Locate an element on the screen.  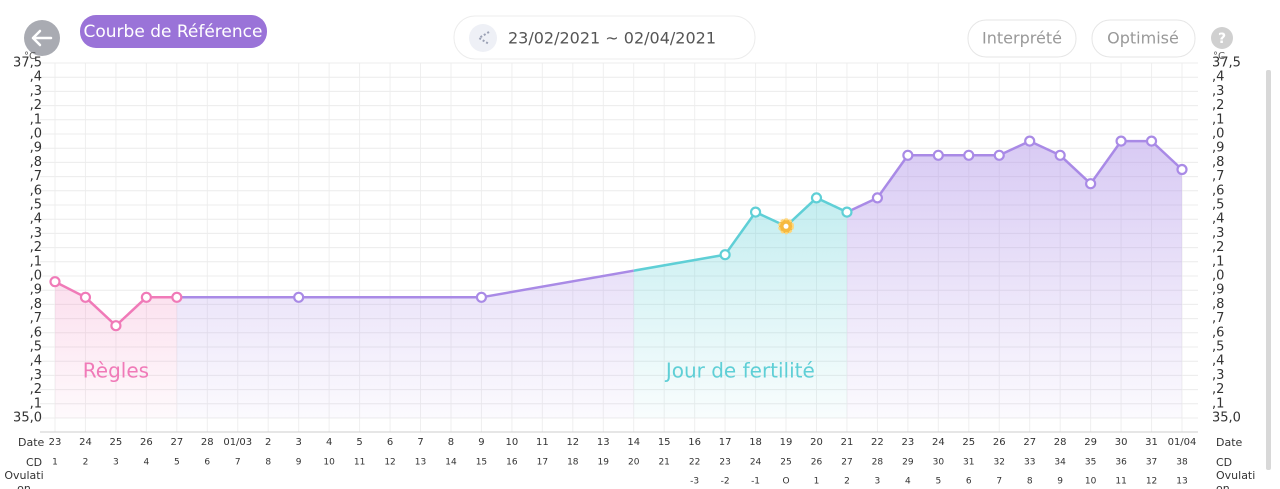
x-tick-label: 01/04 is located at coordinates (1182, 442).